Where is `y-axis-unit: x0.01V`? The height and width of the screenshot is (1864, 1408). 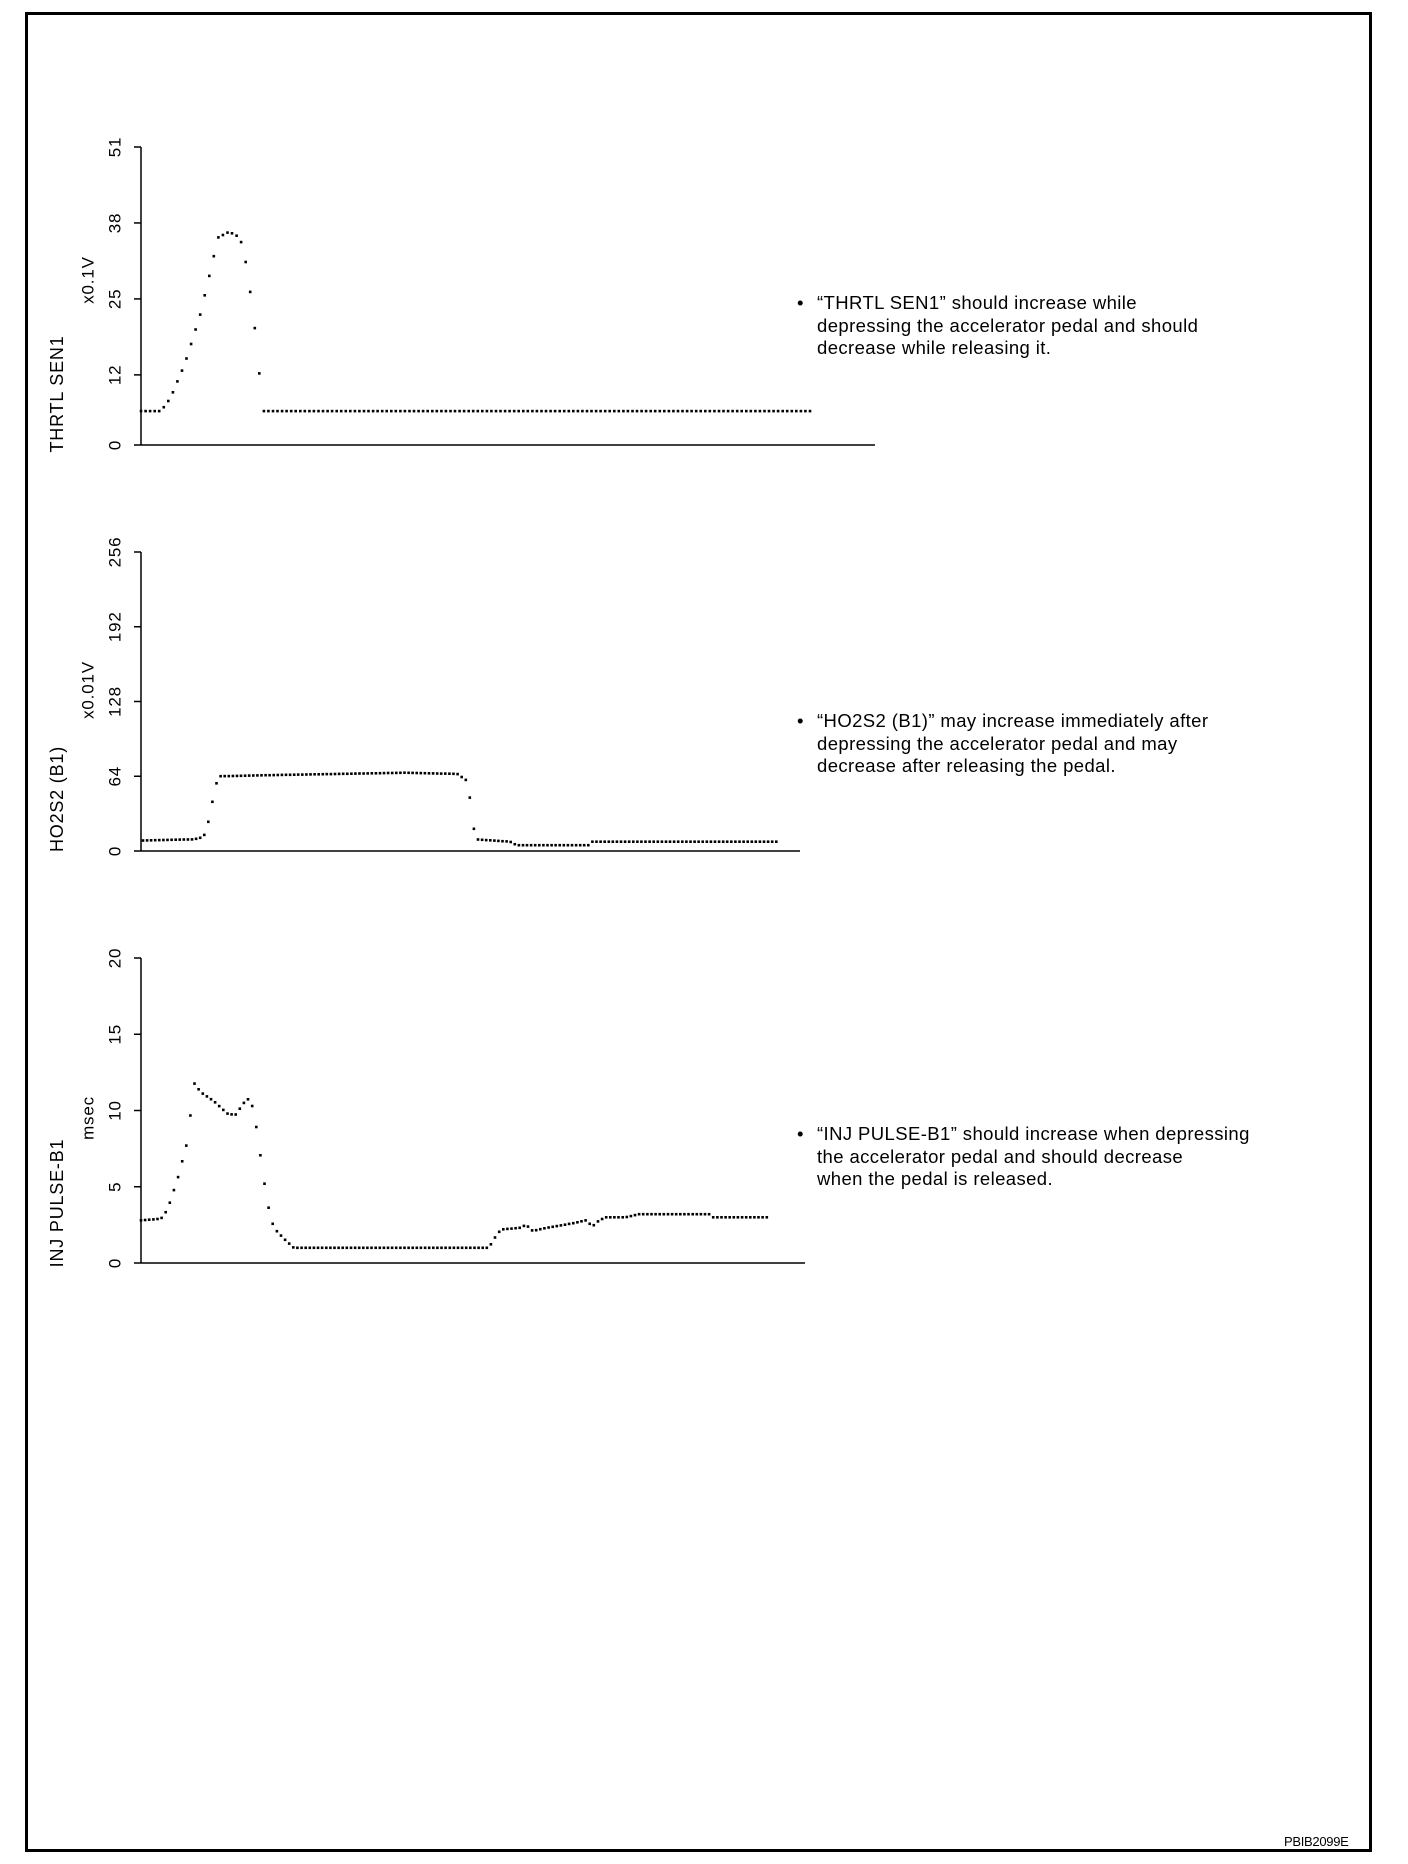
y-axis-unit: x0.01V is located at coordinates (88, 690).